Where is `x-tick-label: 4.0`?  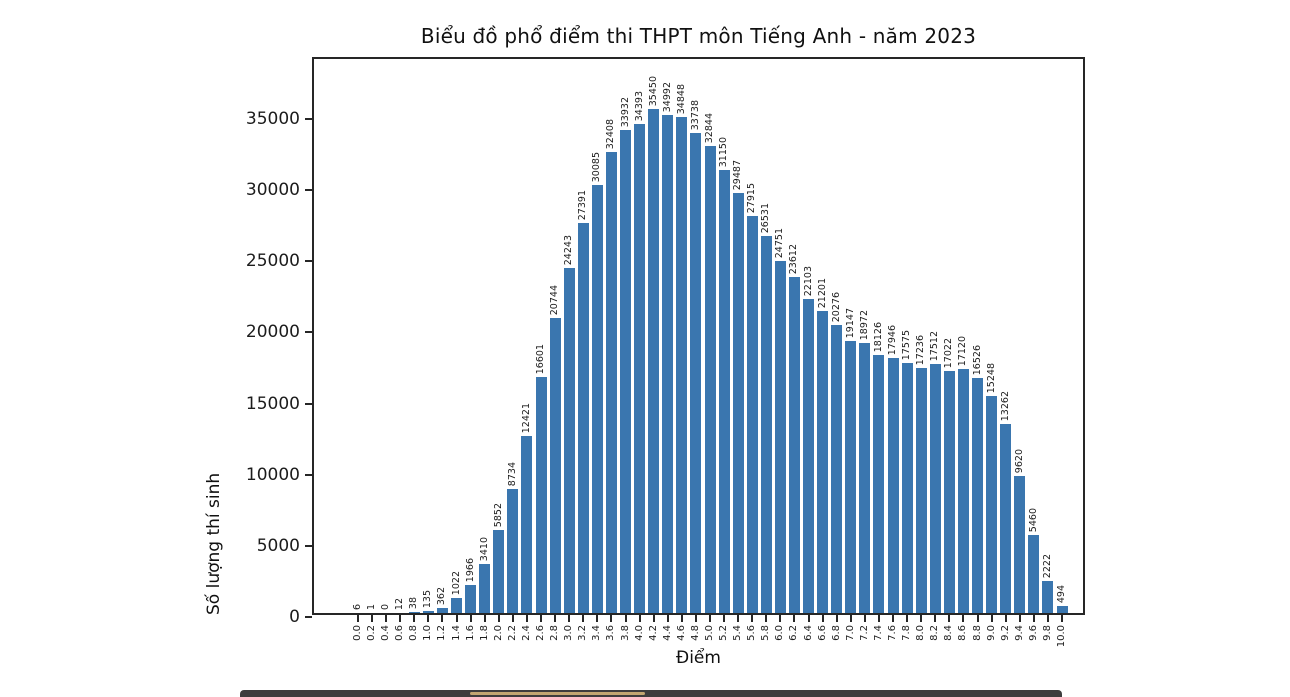 x-tick-label: 4.0 is located at coordinates (639, 633).